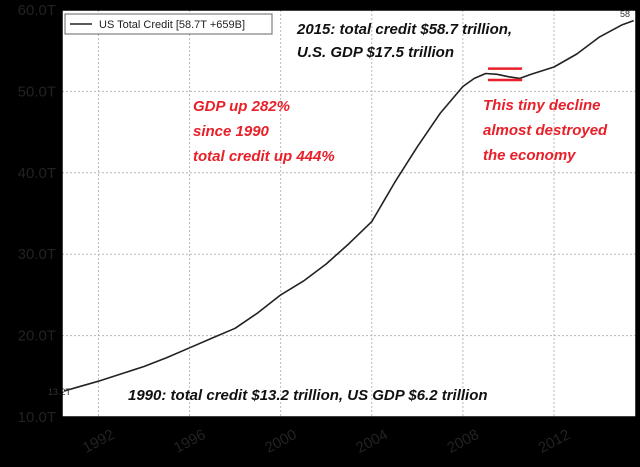 The width and height of the screenshot is (640, 467). Describe the element at coordinates (542, 105) in the screenshot. I see `decline-note-line1: This tiny decline` at that location.